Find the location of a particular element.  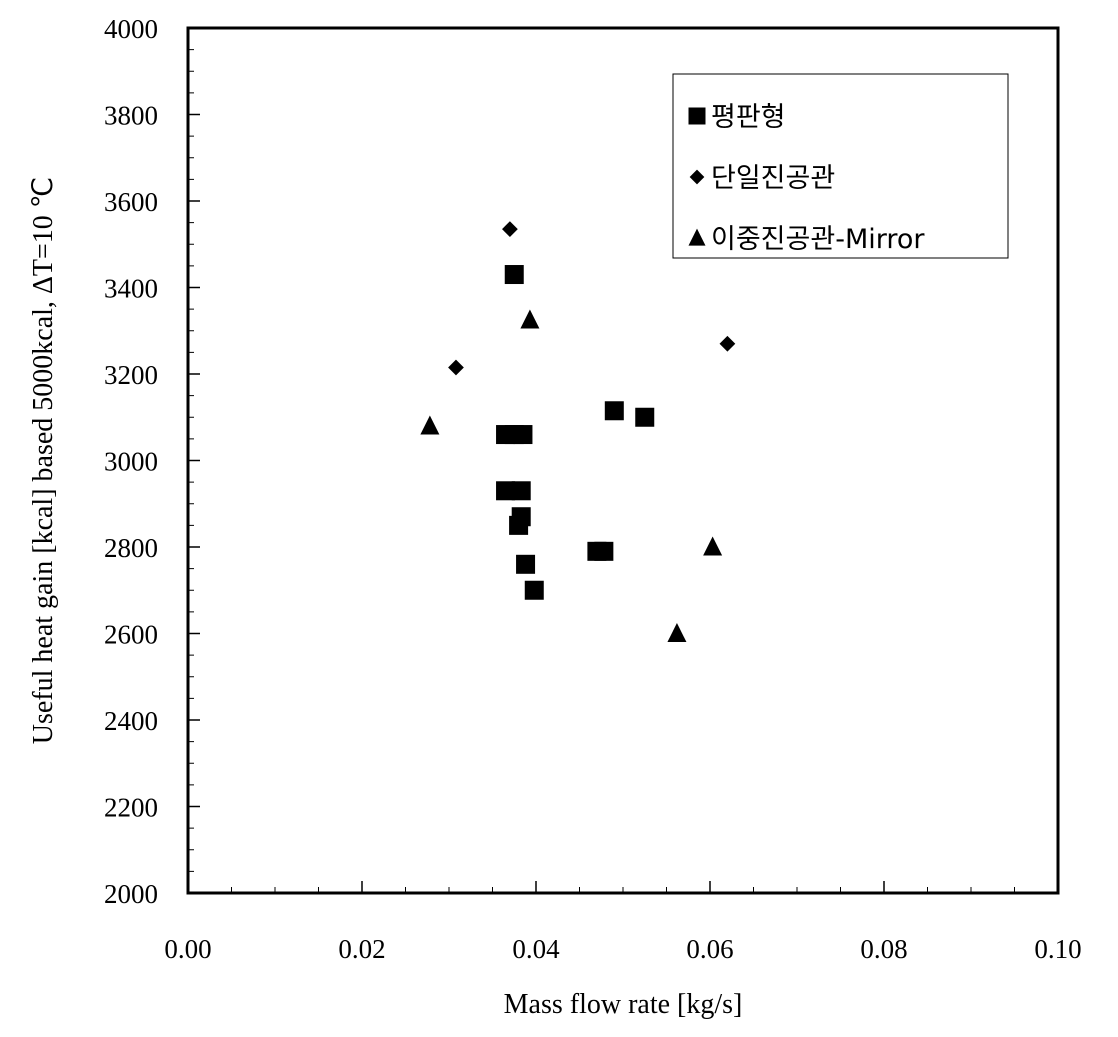

y-tick-label: 3400 is located at coordinates (131, 289).